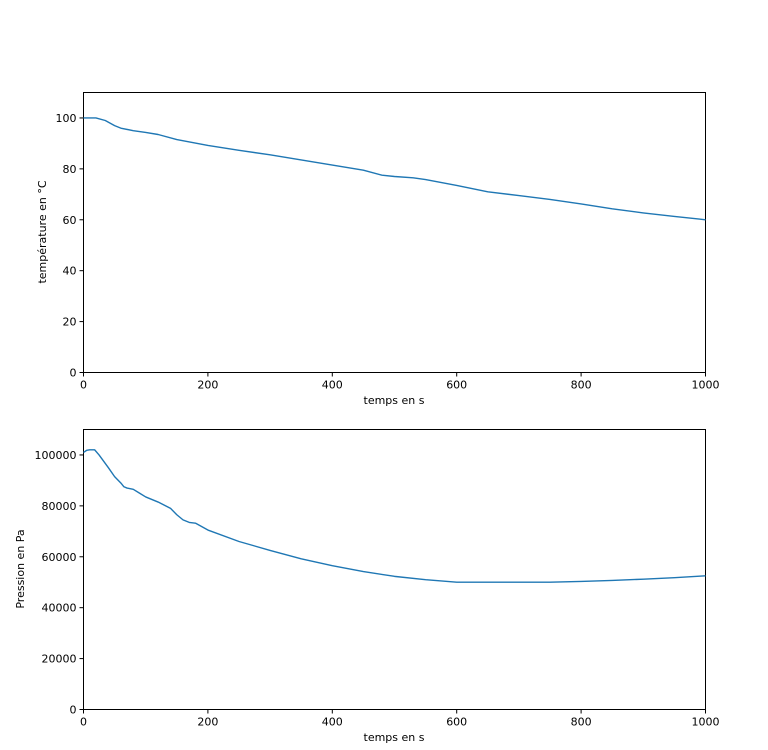 This screenshot has width=768, height=750. What do you see at coordinates (706, 722) in the screenshot?
I see `pressure-x-tick-label: 1000` at bounding box center [706, 722].